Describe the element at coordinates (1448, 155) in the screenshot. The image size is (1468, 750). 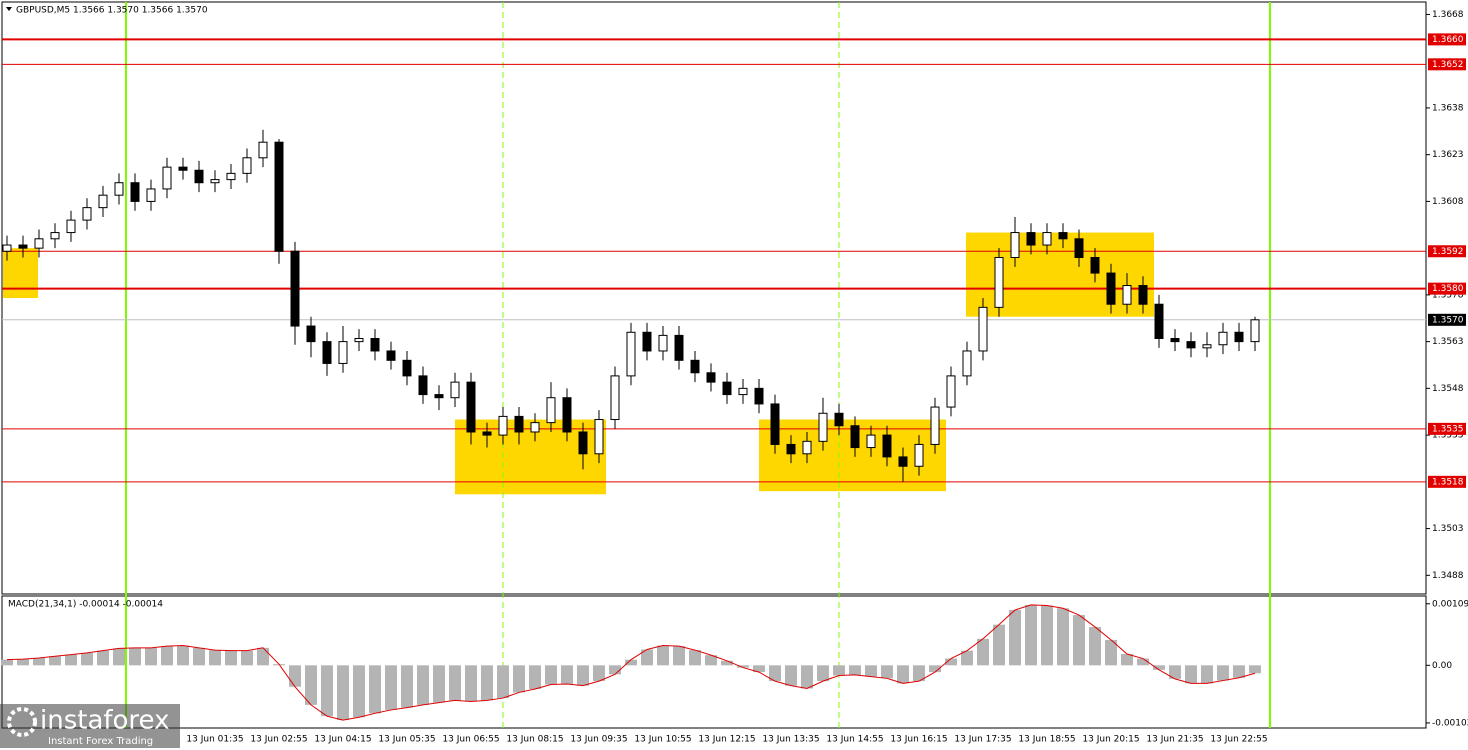
I see `y-tick-label: 1.3623` at that location.